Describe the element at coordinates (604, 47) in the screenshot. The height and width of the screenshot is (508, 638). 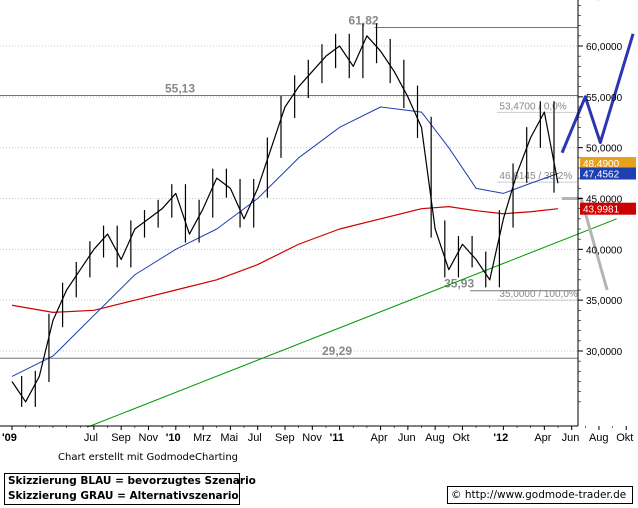
I see `y-tick-label: 60,0000` at that location.